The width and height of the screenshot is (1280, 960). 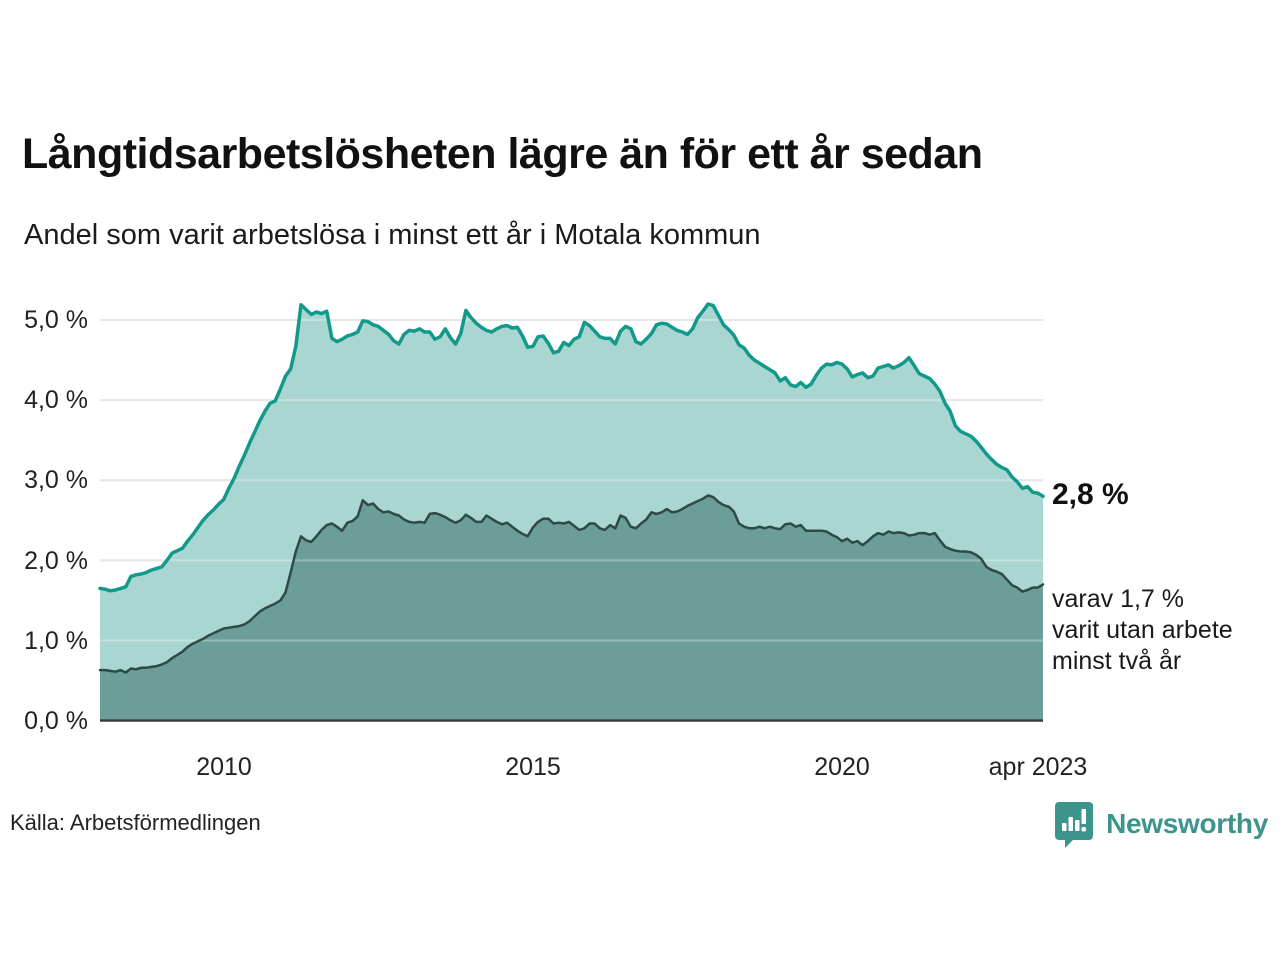 I want to click on note-line-3: minst två år, so click(x=1117, y=661).